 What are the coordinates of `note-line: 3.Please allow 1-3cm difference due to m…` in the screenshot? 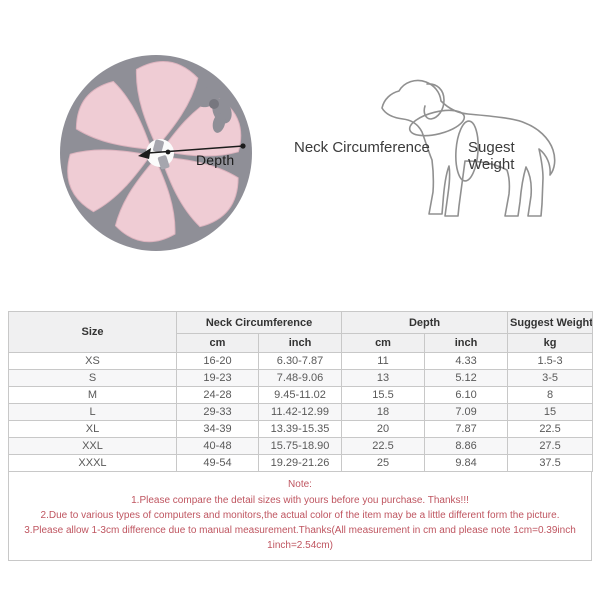 It's located at (300, 538).